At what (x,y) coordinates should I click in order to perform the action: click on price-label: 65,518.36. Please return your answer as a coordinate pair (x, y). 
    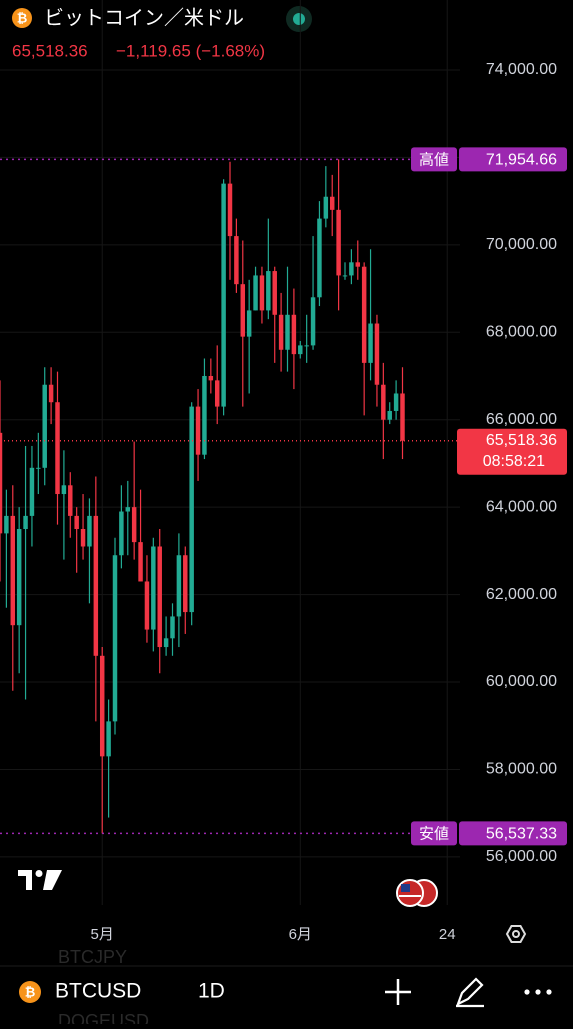
    Looking at the image, I should click on (521, 440).